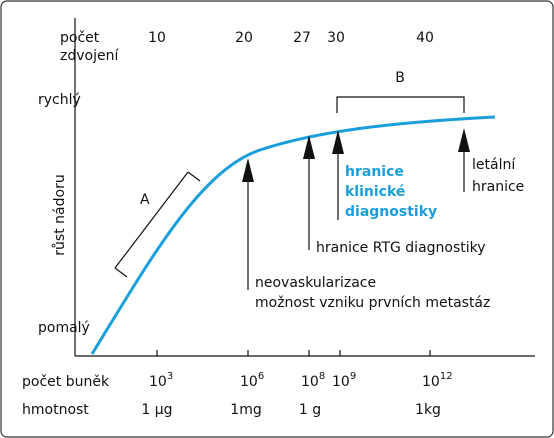 The height and width of the screenshot is (438, 554). What do you see at coordinates (80, 38) in the screenshot?
I see `label: počet` at bounding box center [80, 38].